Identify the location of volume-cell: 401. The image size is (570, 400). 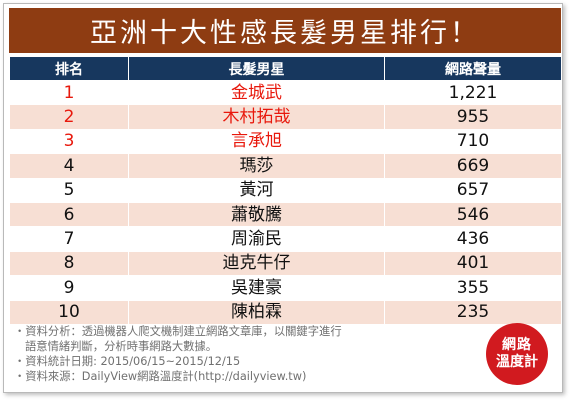
(473, 263).